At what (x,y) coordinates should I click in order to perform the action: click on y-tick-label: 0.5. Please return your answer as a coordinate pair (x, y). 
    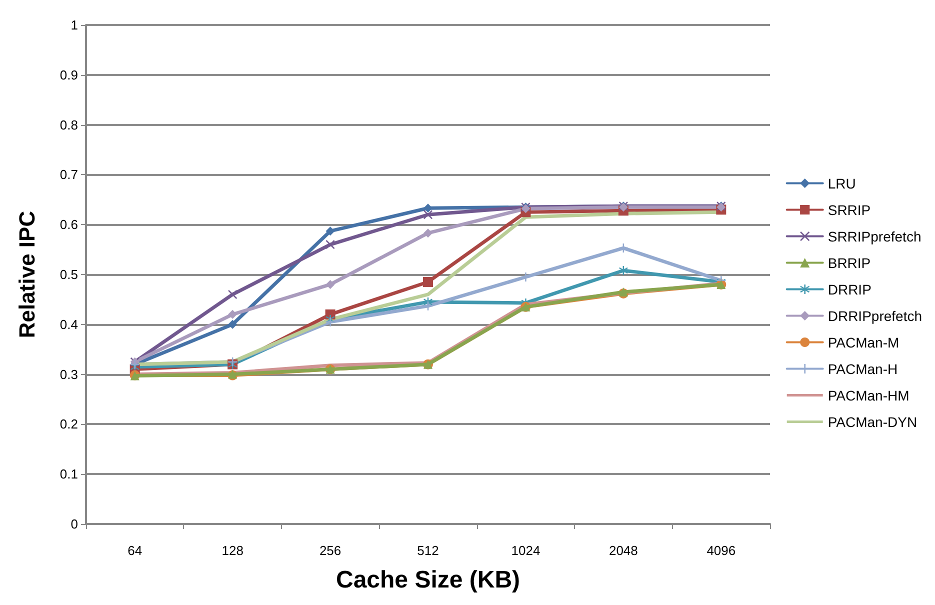
    Looking at the image, I should click on (69, 274).